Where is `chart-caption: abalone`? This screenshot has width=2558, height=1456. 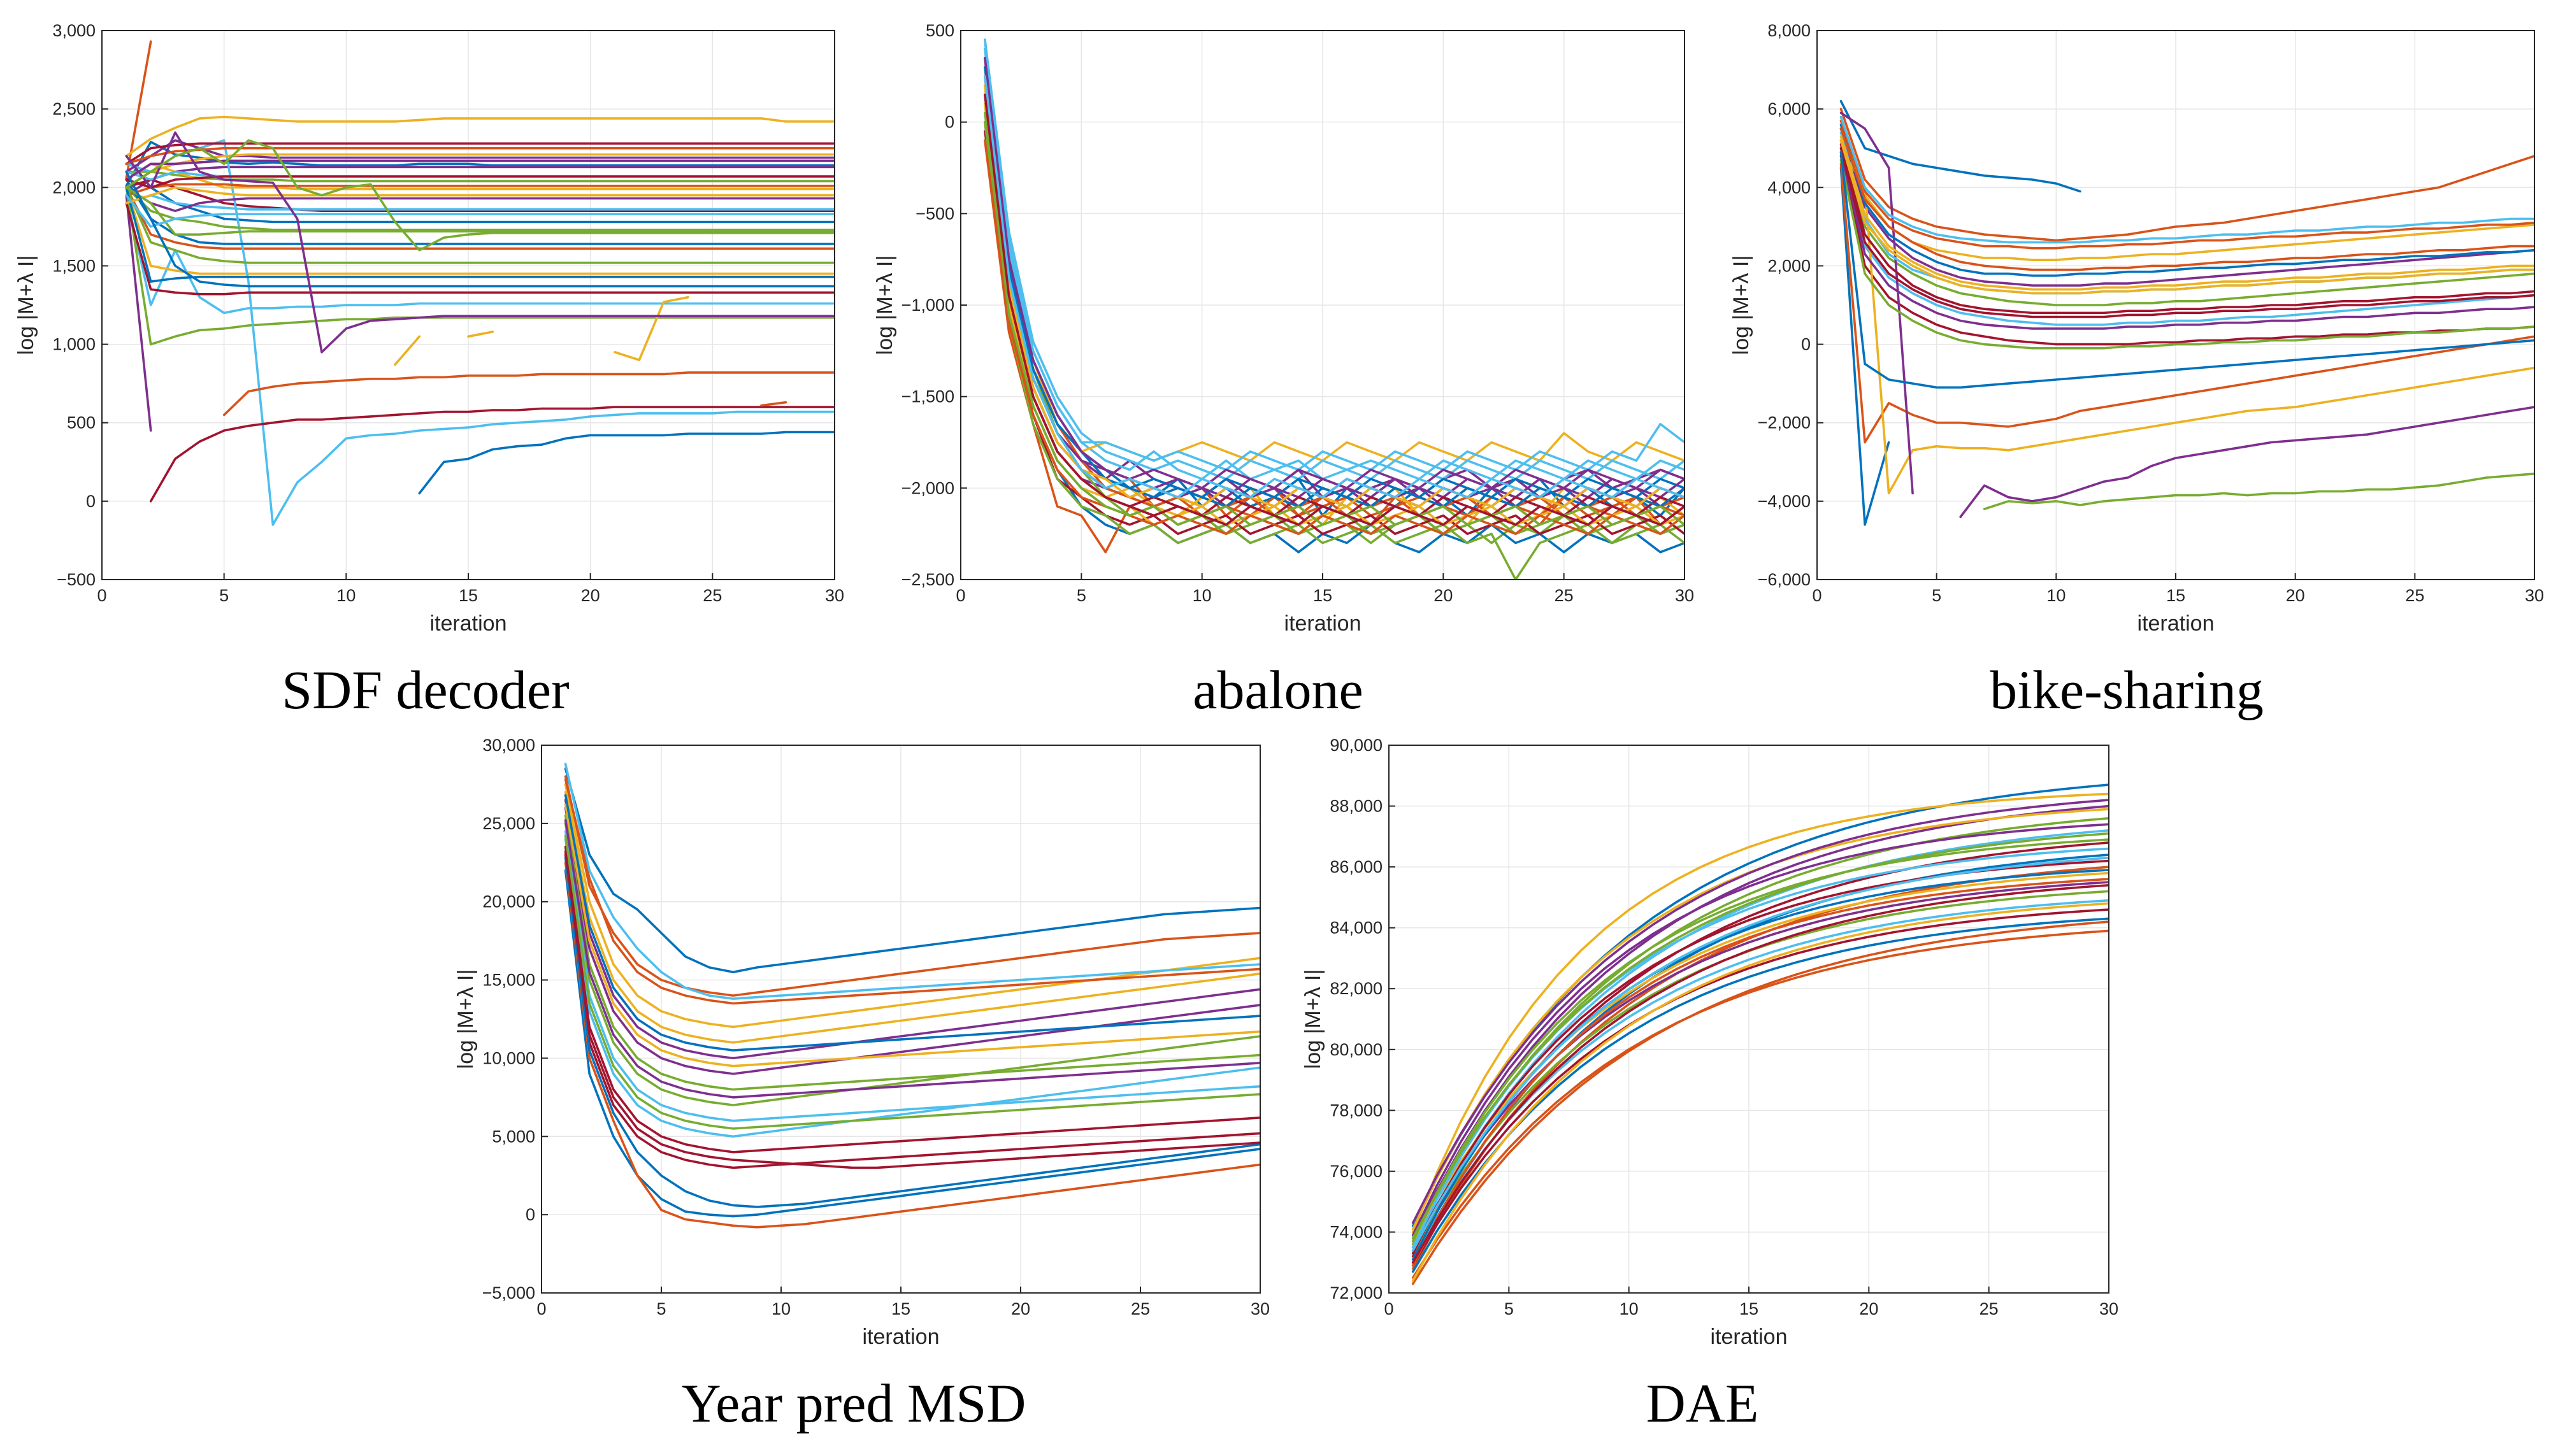
chart-caption: abalone is located at coordinates (1278, 689).